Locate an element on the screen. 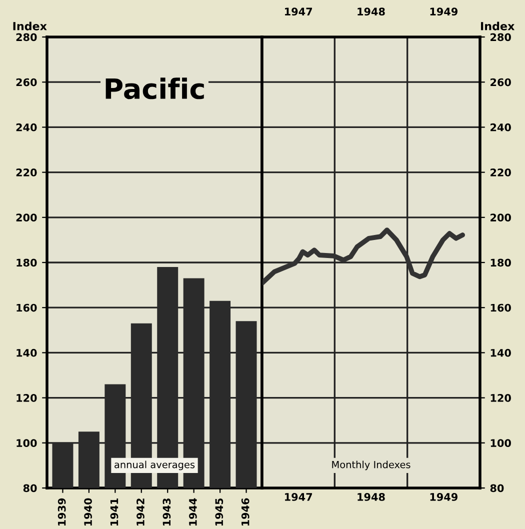  y2-tick-label: 200 is located at coordinates (500, 218).